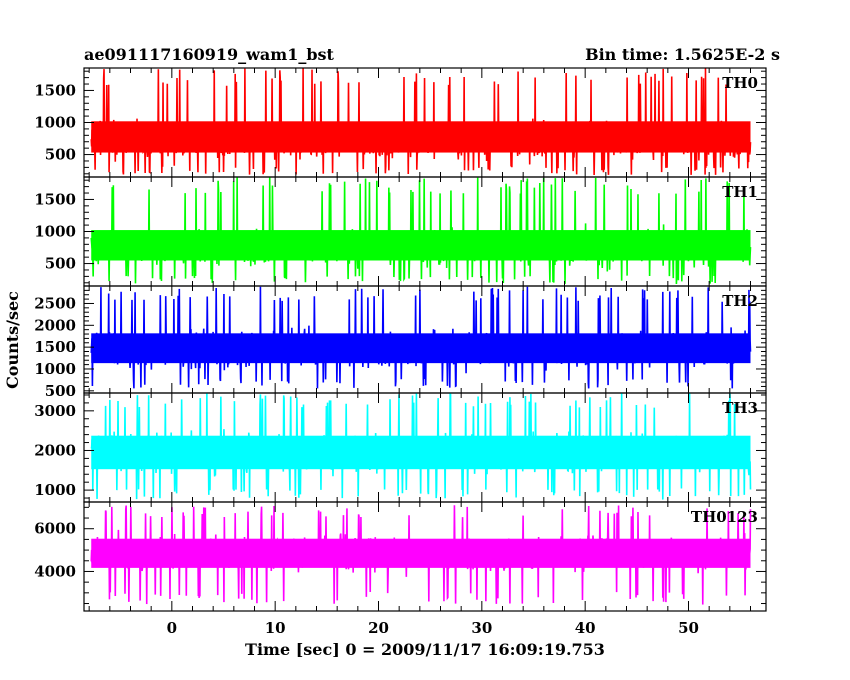 The width and height of the screenshot is (850, 680). What do you see at coordinates (421, 137) in the screenshot?
I see `series-core-band-th0` at bounding box center [421, 137].